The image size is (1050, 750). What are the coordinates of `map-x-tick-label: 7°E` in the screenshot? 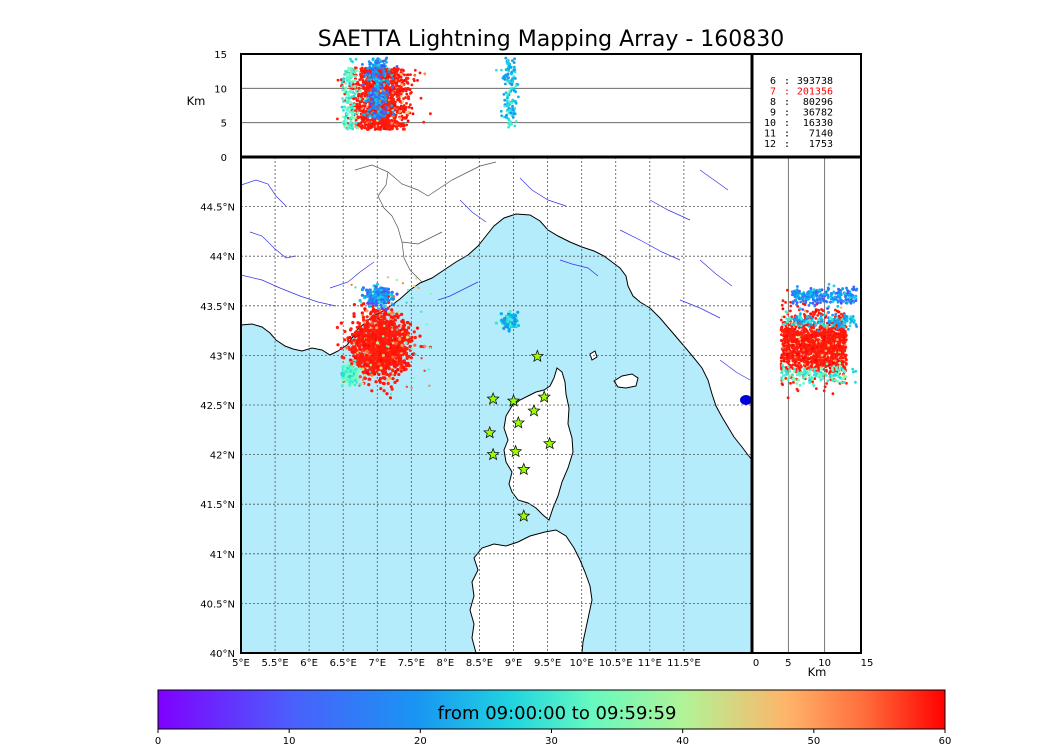 It's located at (377, 663).